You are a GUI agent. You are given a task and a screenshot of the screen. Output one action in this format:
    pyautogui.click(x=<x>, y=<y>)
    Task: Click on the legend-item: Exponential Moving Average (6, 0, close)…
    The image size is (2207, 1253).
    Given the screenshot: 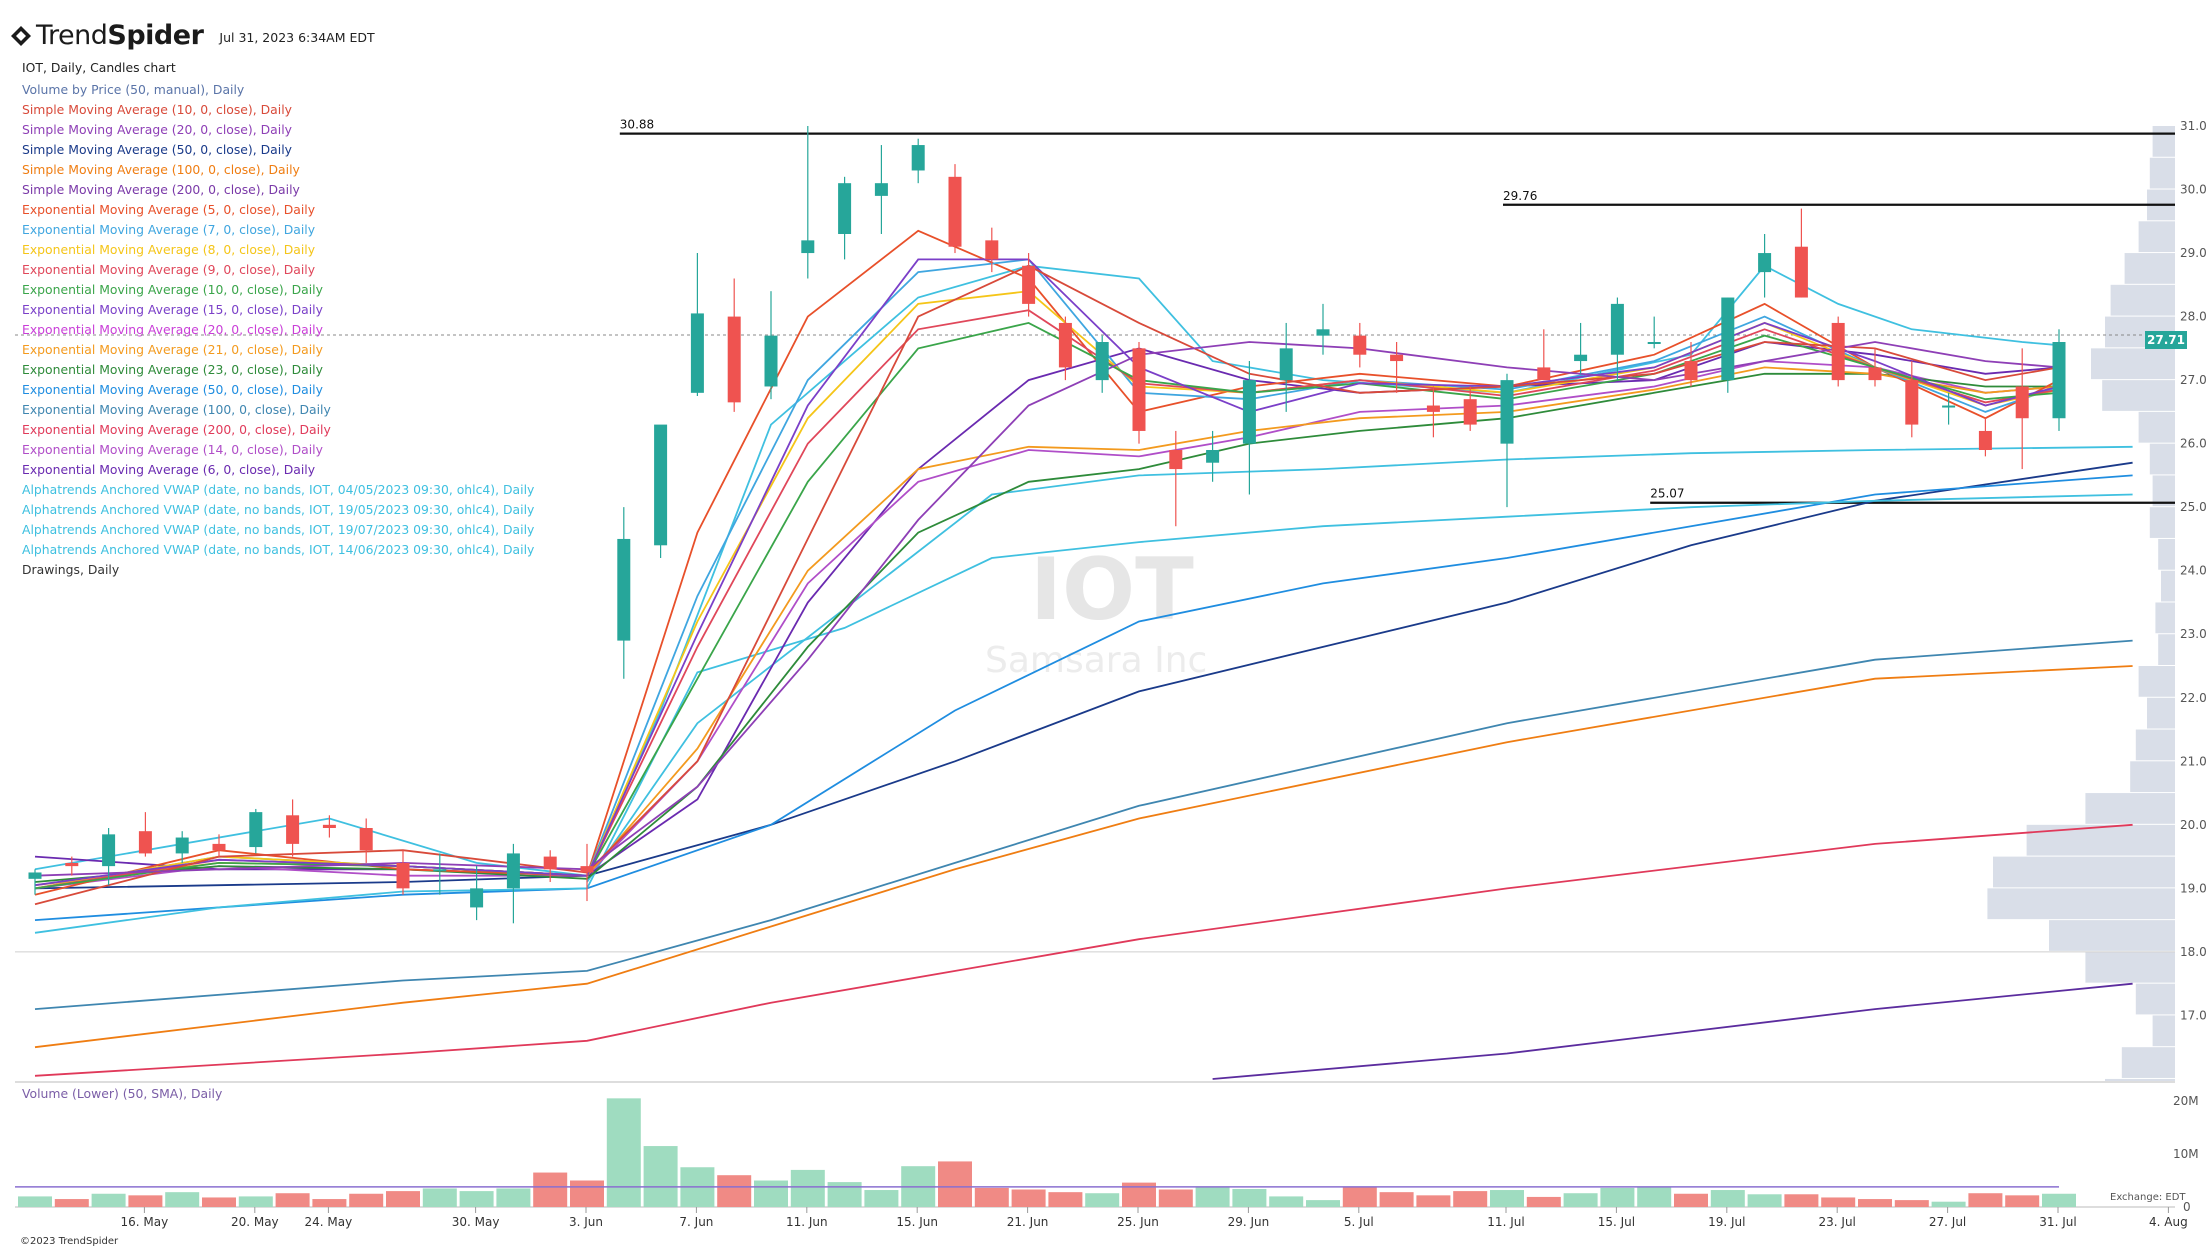 What is the action you would take?
    pyautogui.click(x=169, y=469)
    